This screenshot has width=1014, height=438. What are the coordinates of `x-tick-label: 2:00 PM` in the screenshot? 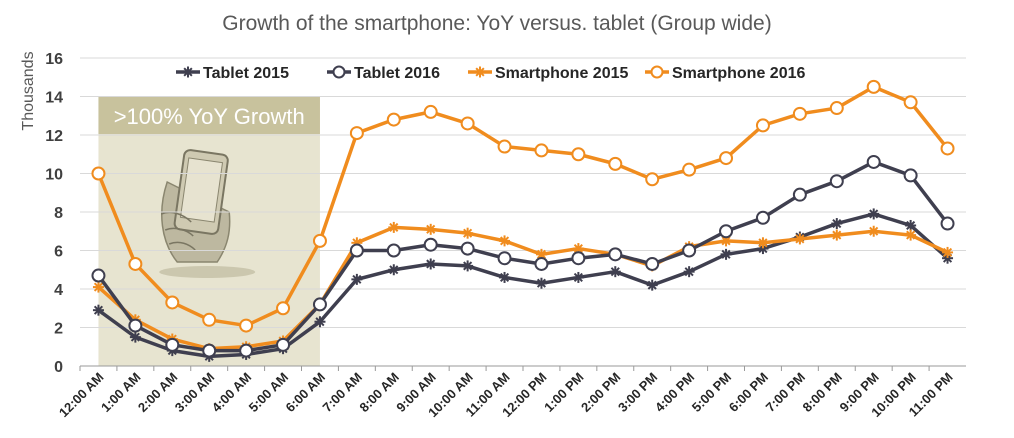 It's located at (600, 392).